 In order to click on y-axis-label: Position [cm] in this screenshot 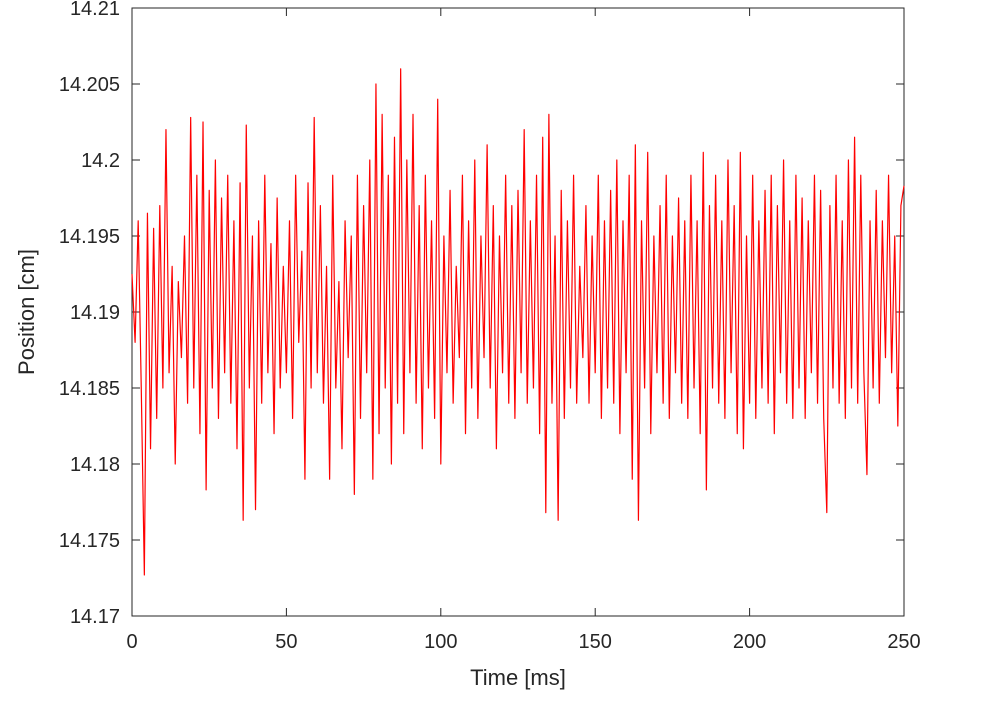, I will do `click(26, 312)`.